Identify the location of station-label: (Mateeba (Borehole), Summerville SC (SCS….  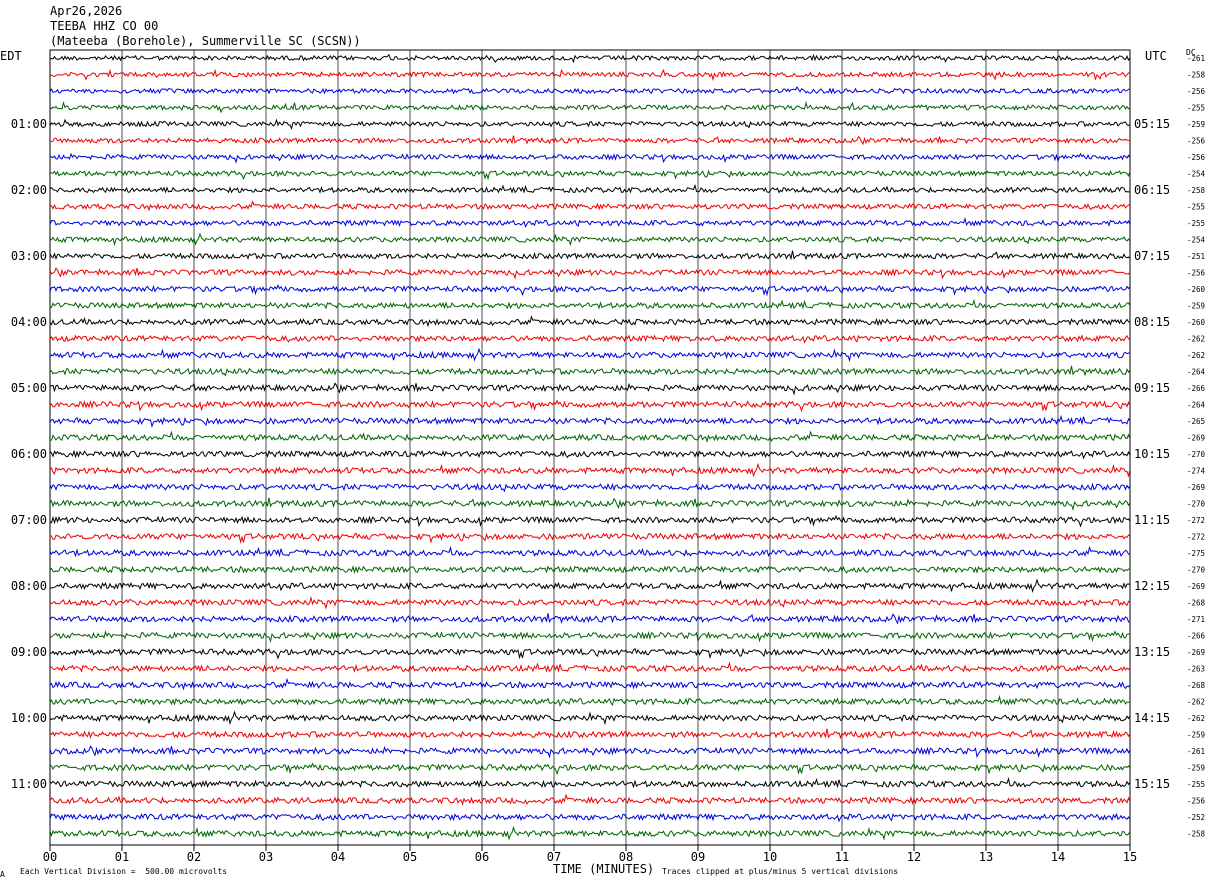
(205, 41).